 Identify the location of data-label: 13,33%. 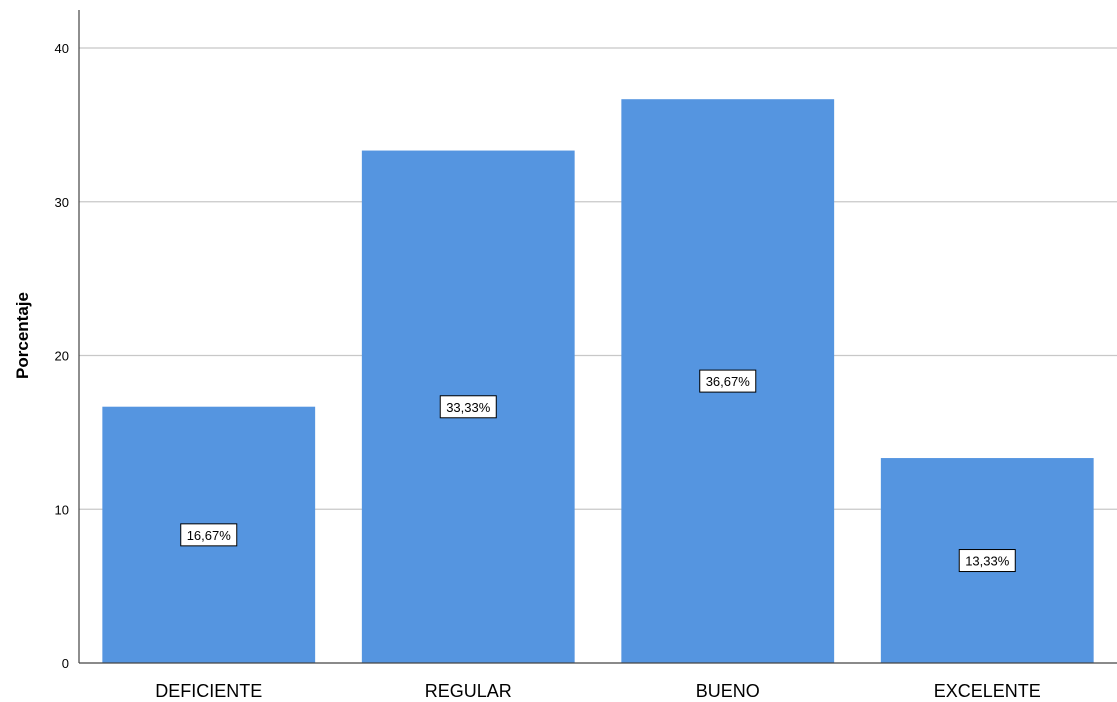
(987, 561).